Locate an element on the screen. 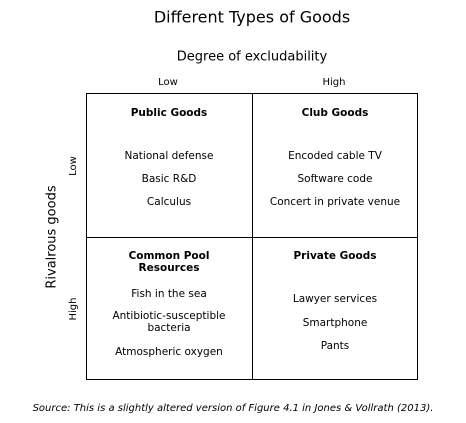 This screenshot has width=466, height=423. cell-title: Private Goods is located at coordinates (334, 256).